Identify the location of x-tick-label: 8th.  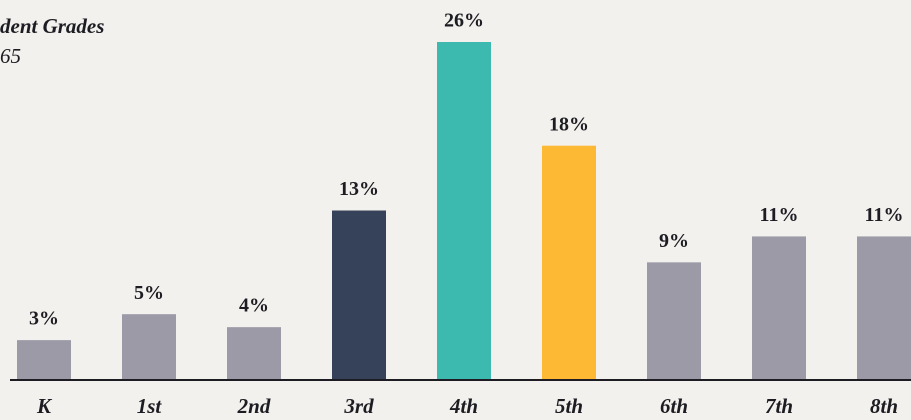
(884, 406).